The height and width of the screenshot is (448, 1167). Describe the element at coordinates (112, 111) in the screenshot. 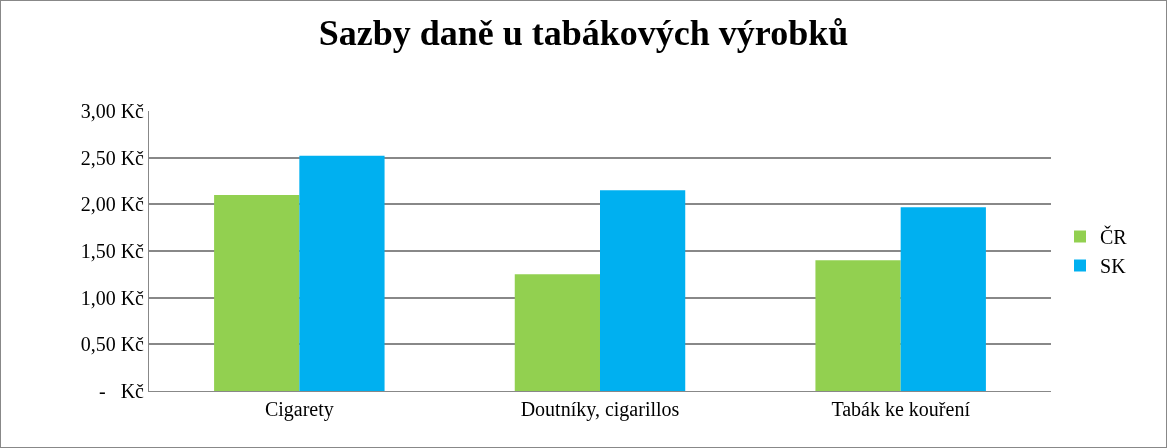

I see `y-tick-label: 3,00 Kč` at that location.